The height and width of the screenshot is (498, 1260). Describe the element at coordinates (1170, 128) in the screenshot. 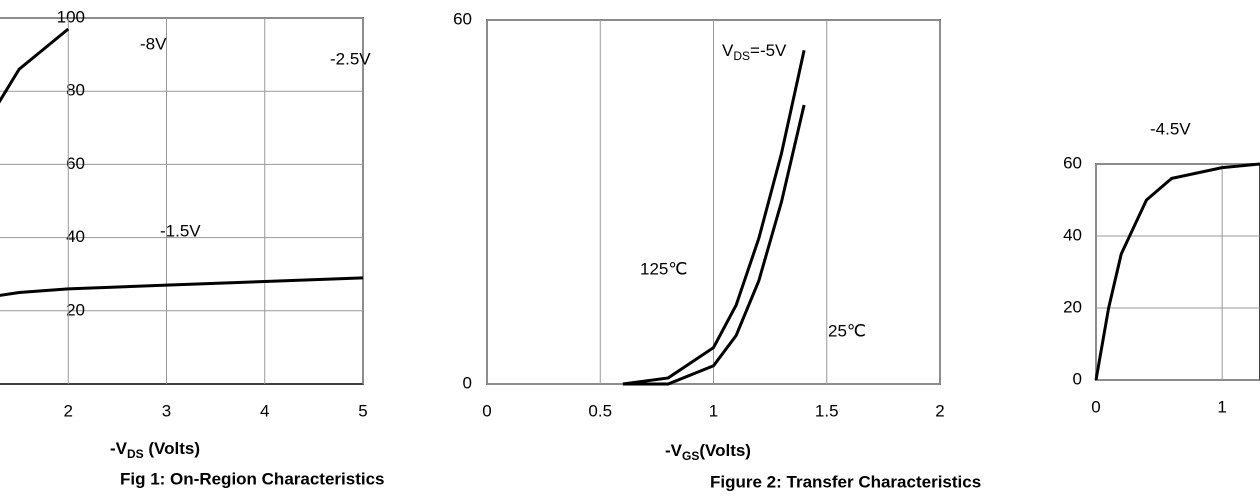

I see `series-label: -4.5V` at that location.